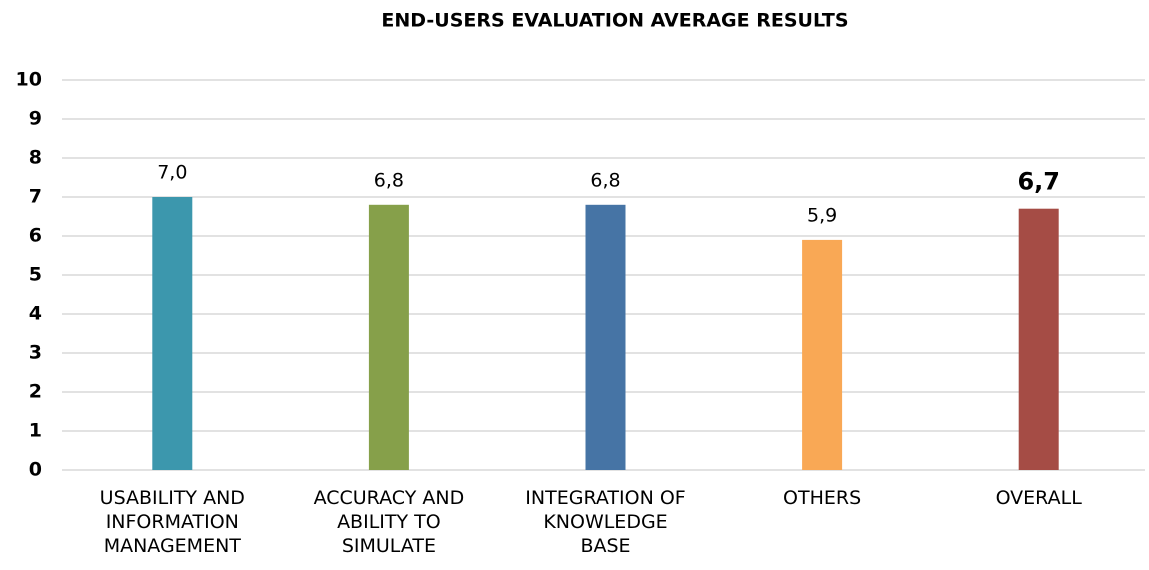 The height and width of the screenshot is (570, 1149). I want to click on x-tick-label: ACCURACY AND ABILITY TO SIMULATE, so click(389, 522).